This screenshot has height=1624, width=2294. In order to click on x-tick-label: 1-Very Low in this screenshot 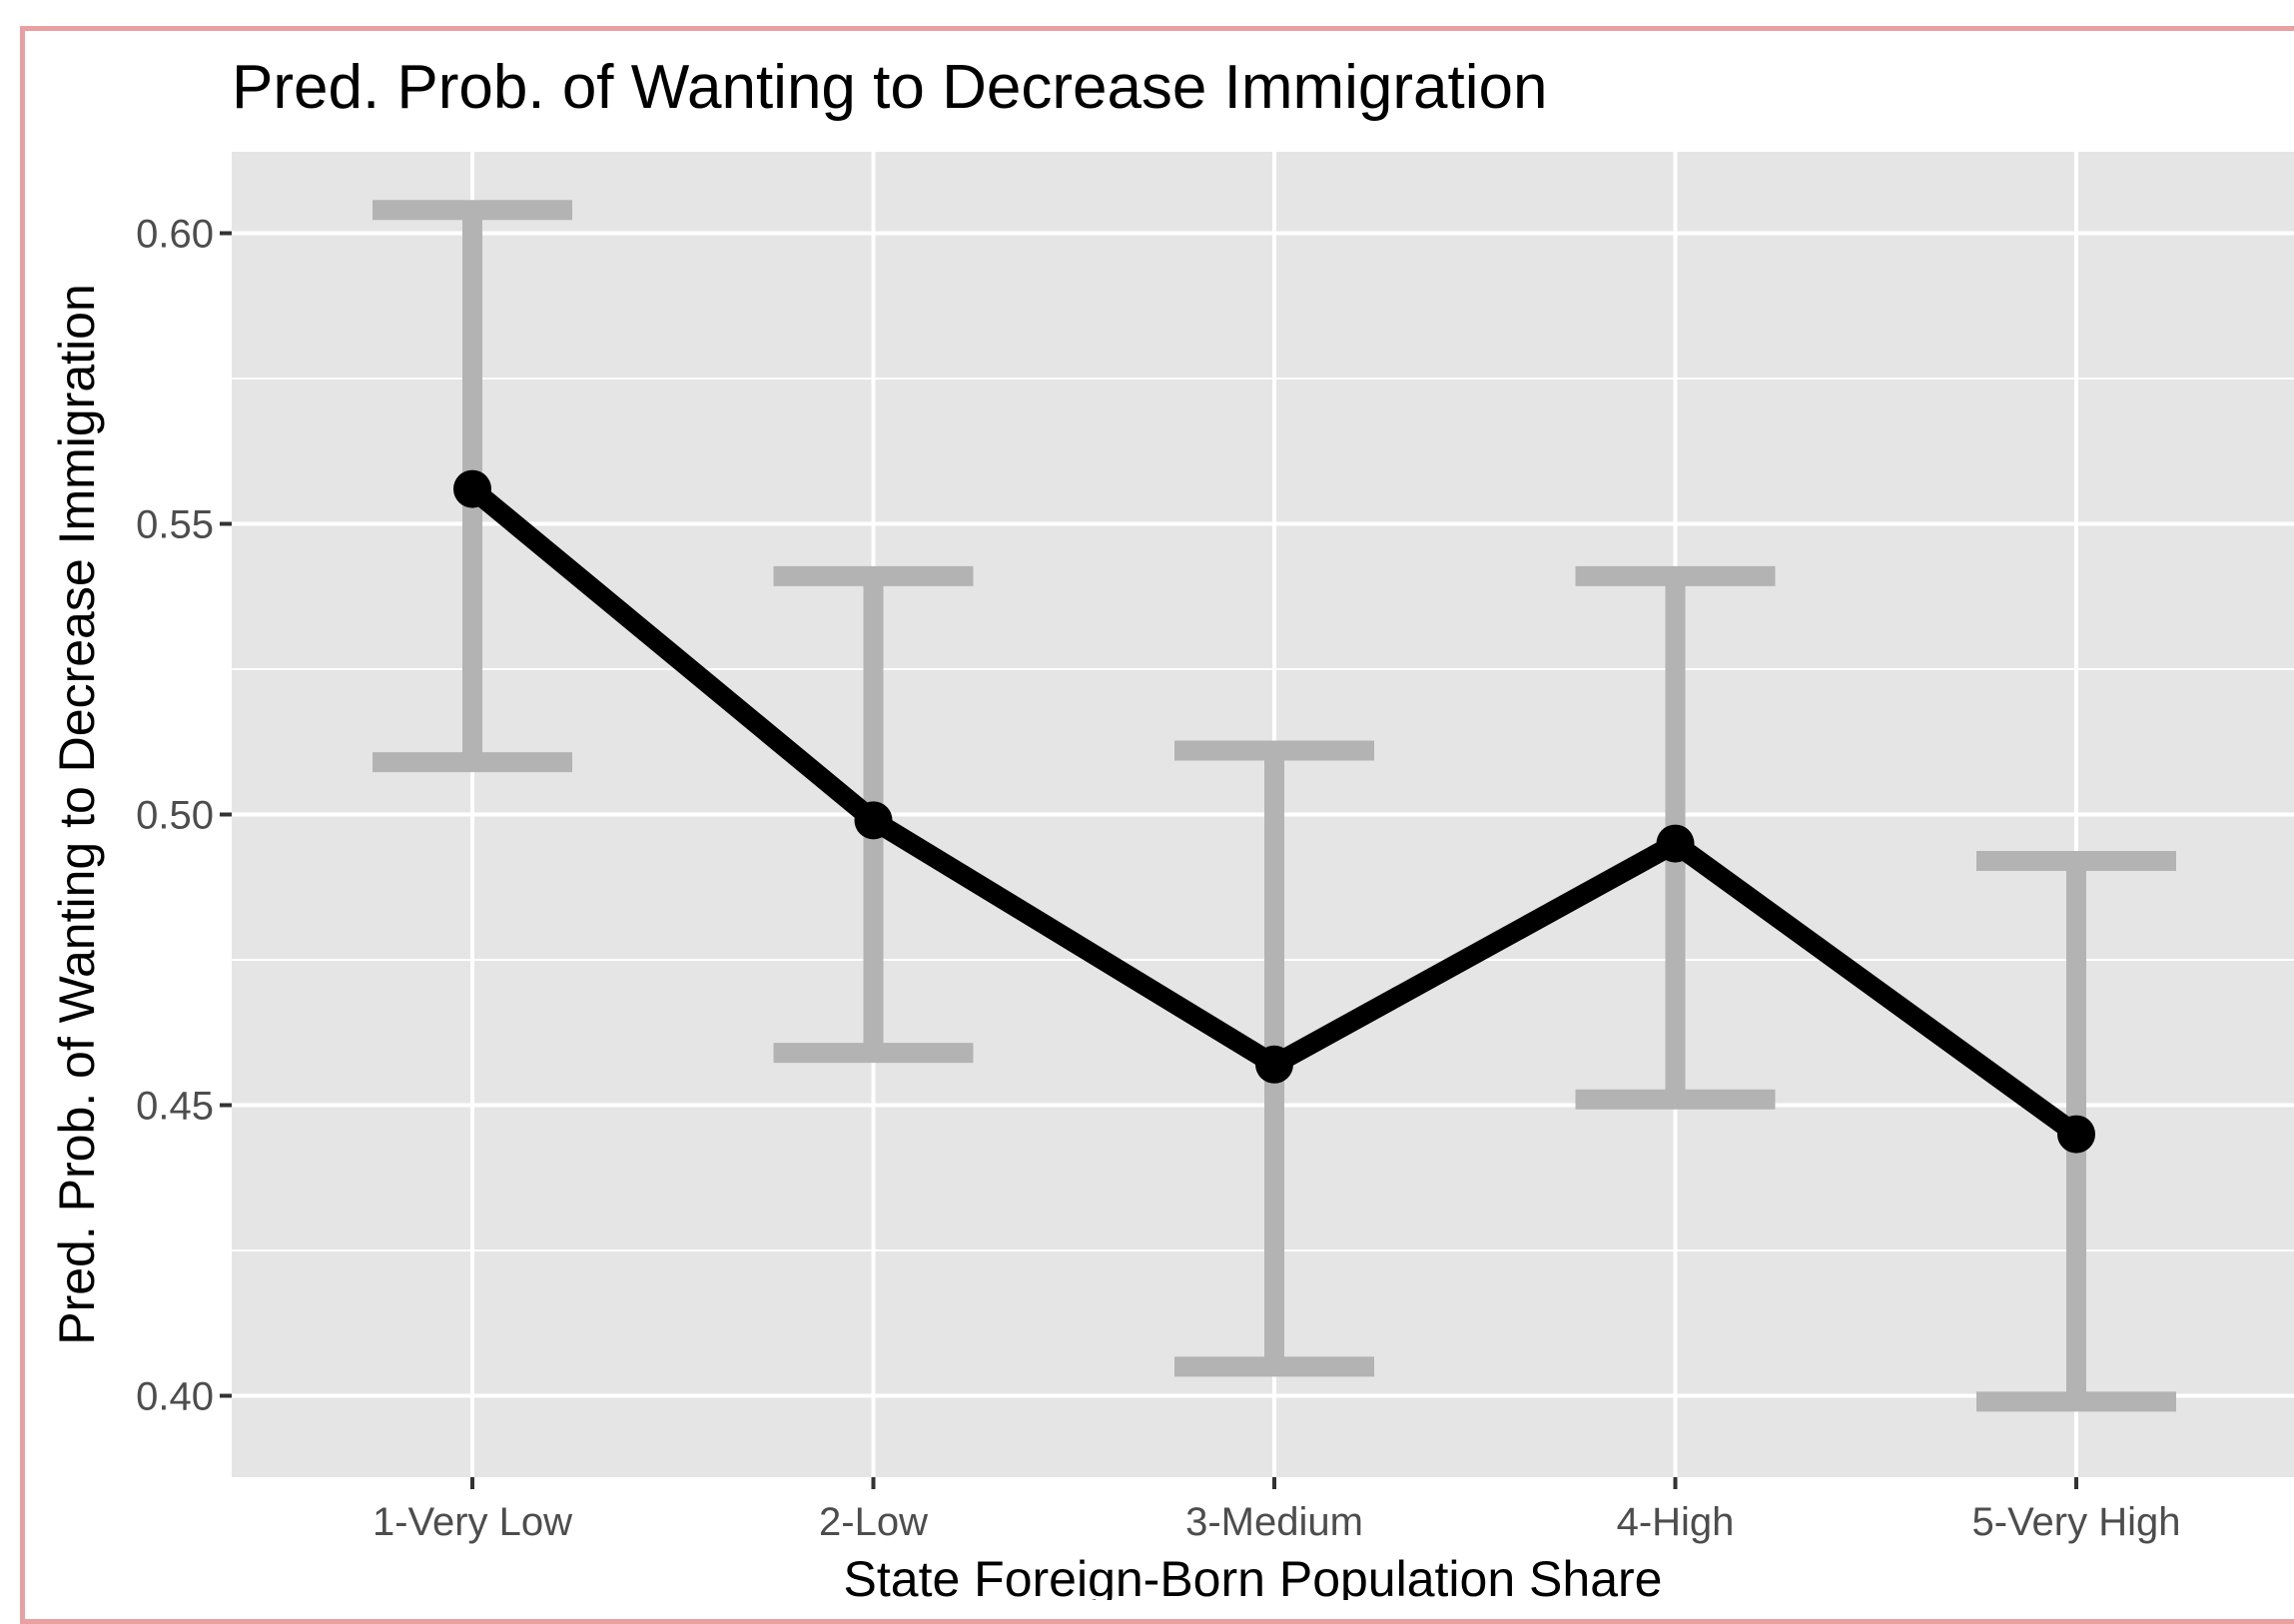, I will do `click(472, 1522)`.